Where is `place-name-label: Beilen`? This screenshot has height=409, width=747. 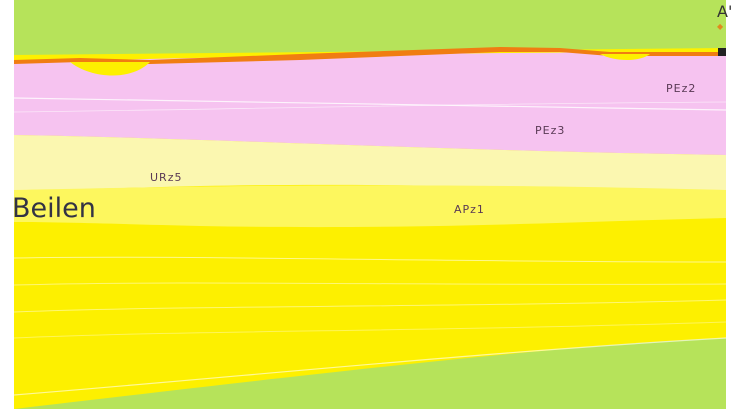 place-name-label: Beilen is located at coordinates (54, 208).